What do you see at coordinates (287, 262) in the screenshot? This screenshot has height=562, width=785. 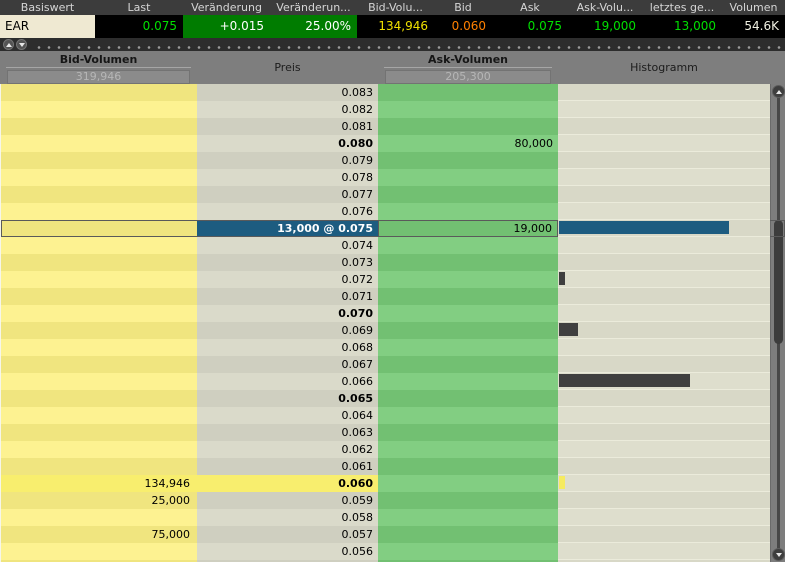 I see `price-cell: 0.073` at bounding box center [287, 262].